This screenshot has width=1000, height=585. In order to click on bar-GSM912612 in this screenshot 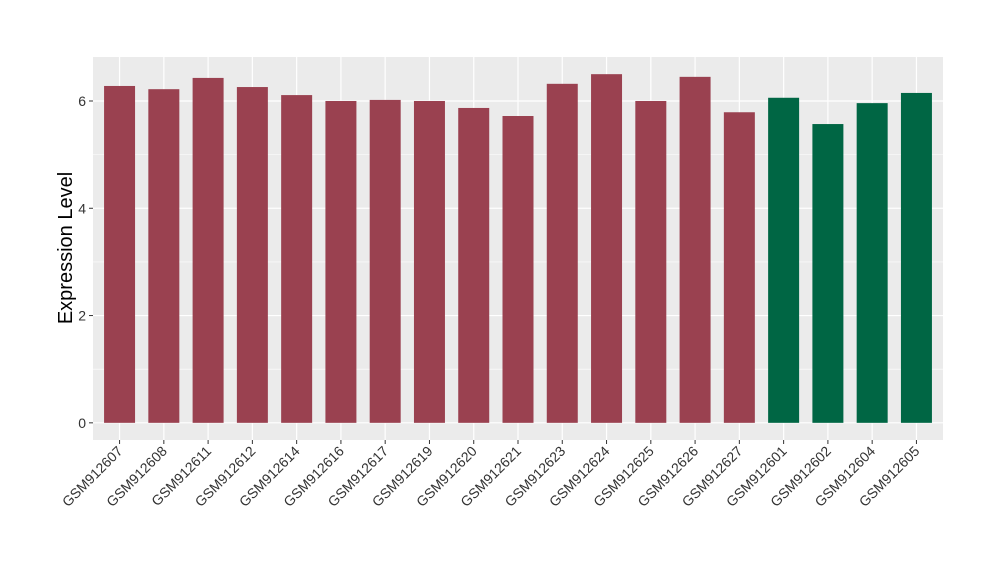, I will do `click(252, 255)`.